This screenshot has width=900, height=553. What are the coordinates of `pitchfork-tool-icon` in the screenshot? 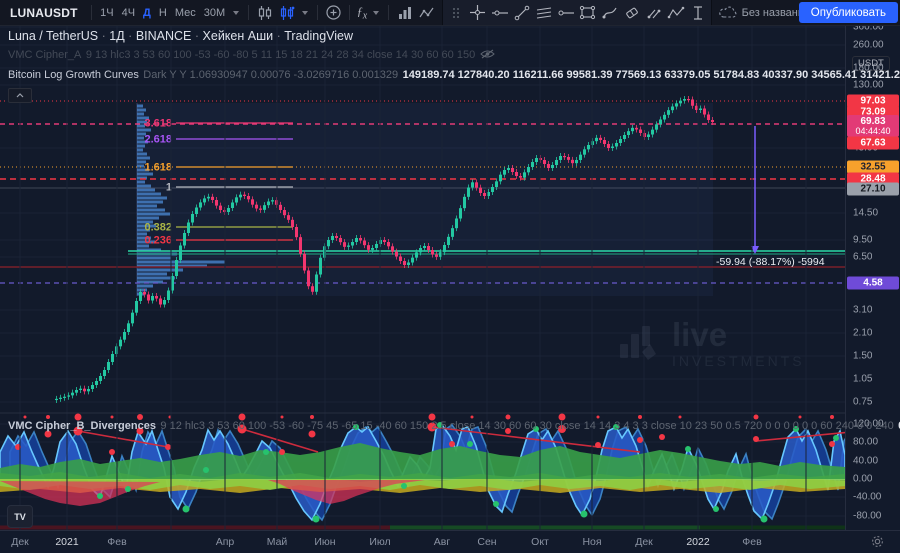 It's located at (654, 13).